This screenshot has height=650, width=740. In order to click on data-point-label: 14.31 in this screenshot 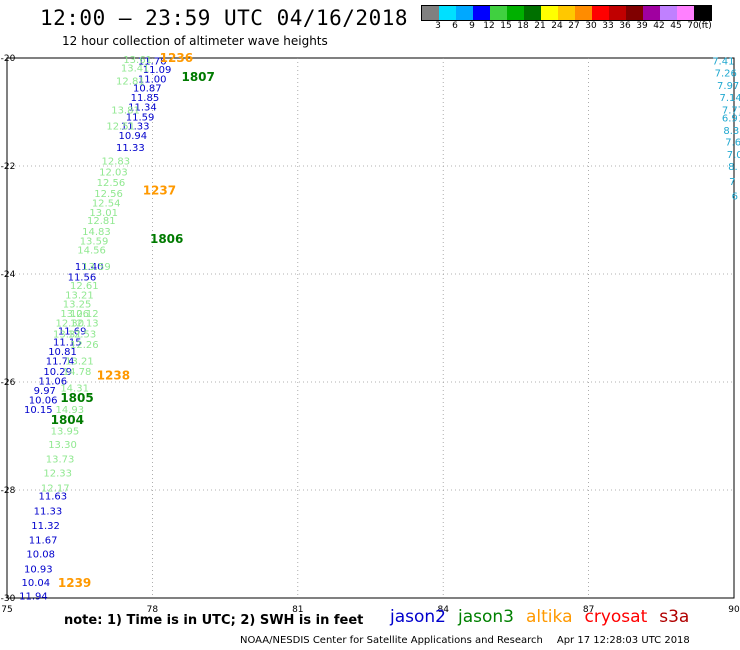, I will do `click(74, 388)`.